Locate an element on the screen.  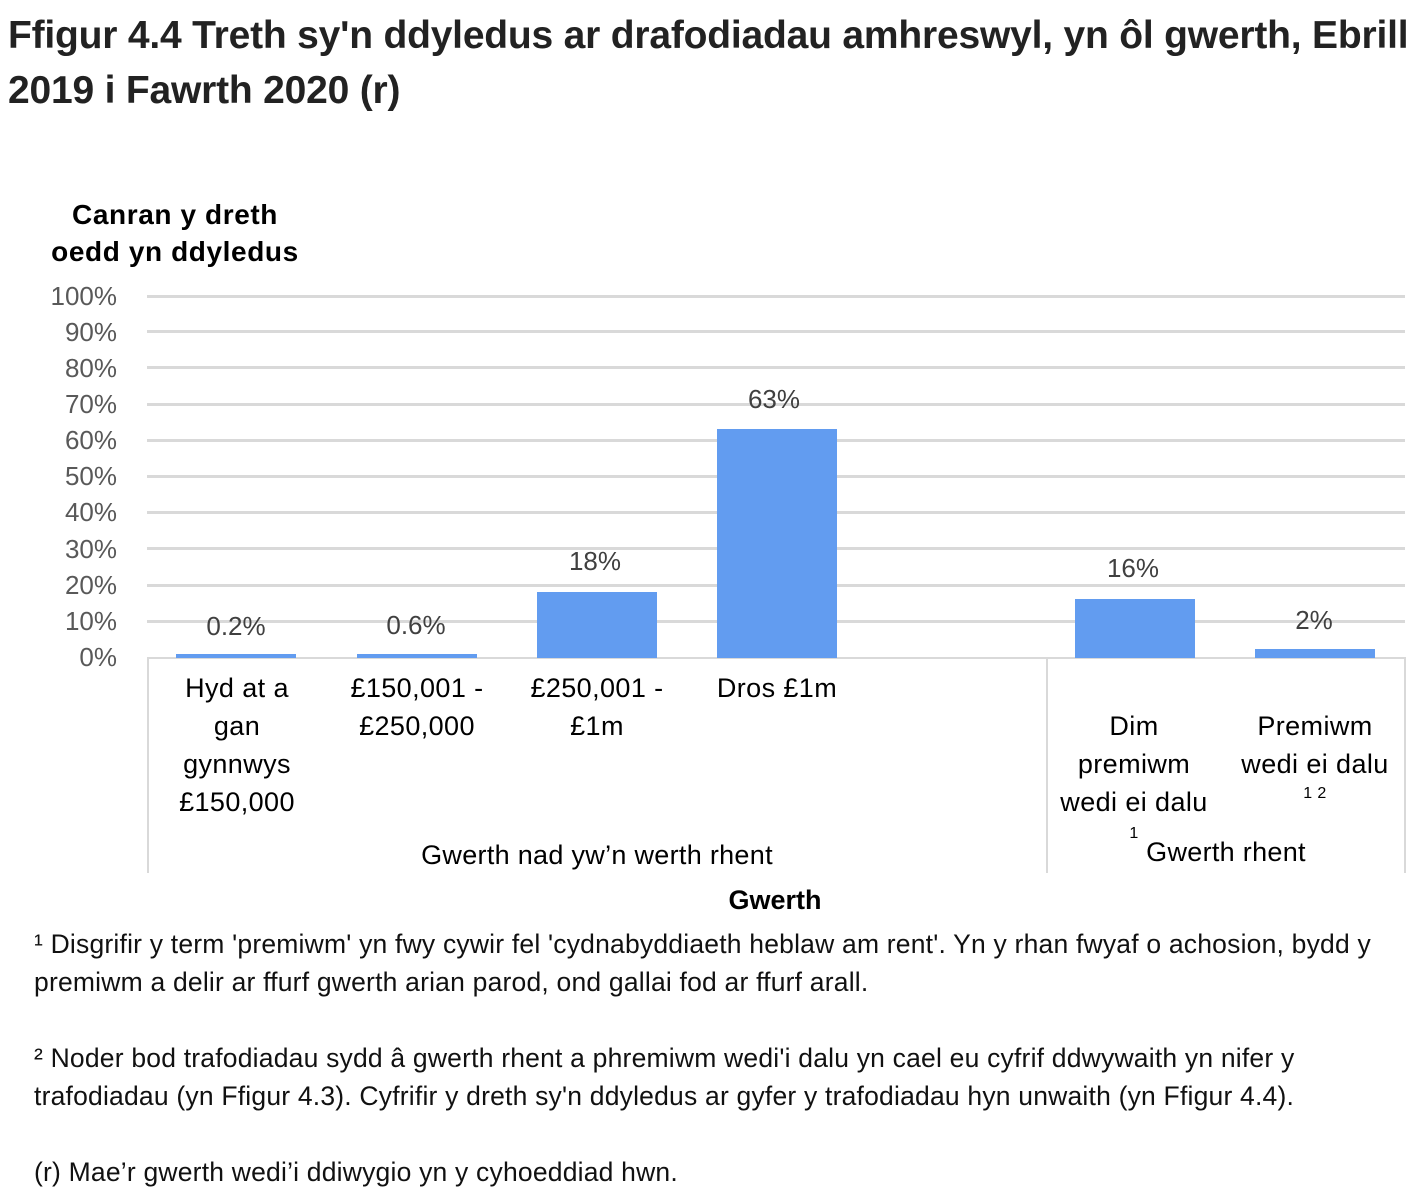
category-label: £150,001 - £250,000 is located at coordinates (417, 707).